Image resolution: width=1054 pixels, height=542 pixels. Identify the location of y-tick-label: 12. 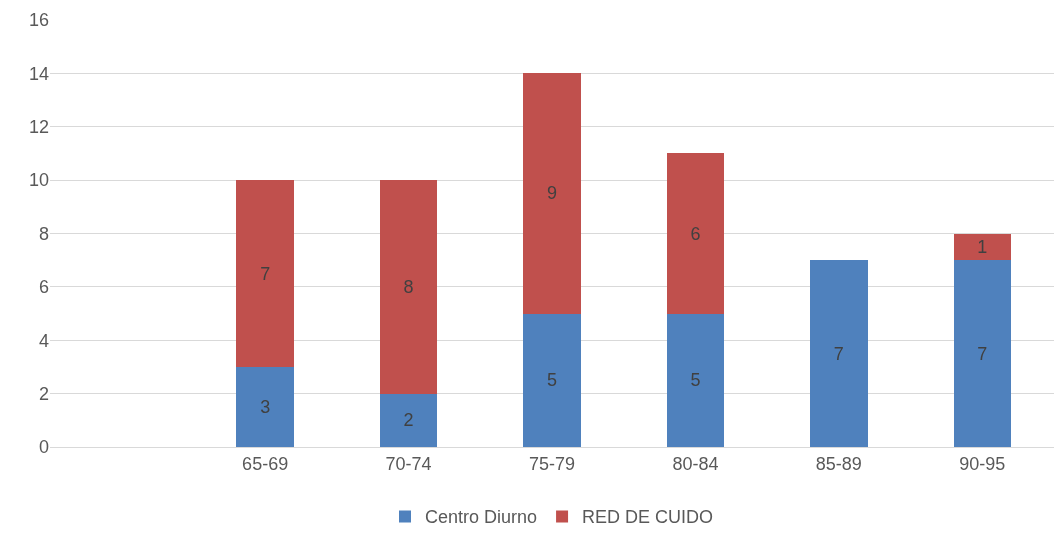
(38, 127).